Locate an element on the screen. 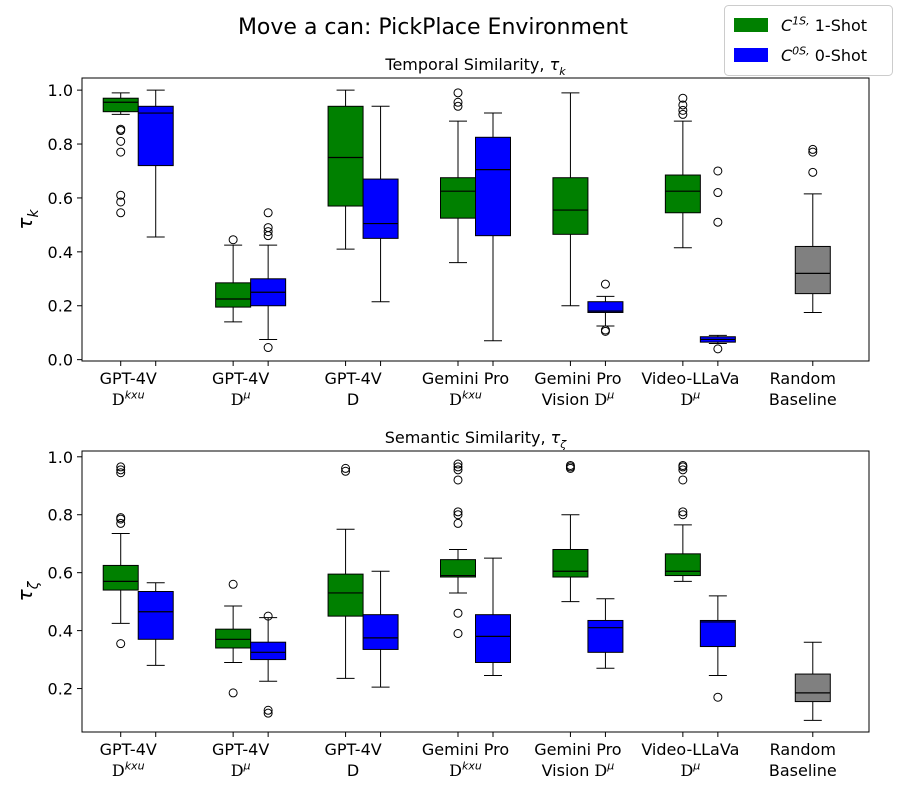 This screenshot has width=900, height=804. legend-label: C1S, 1-Shot is located at coordinates (824, 24).